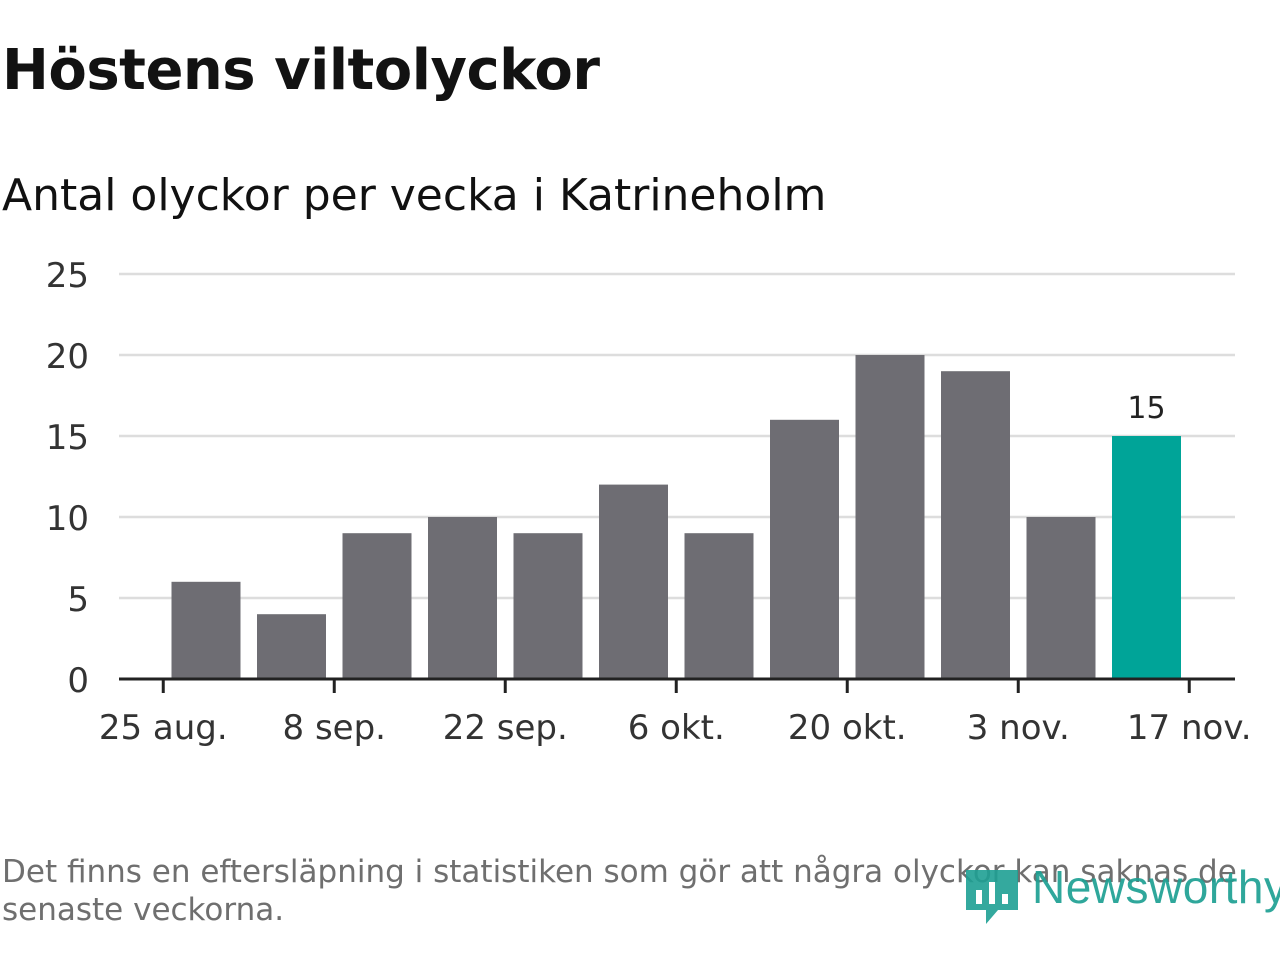  Describe the element at coordinates (1156, 887) in the screenshot. I see `brand-name: Newsworthy` at that location.